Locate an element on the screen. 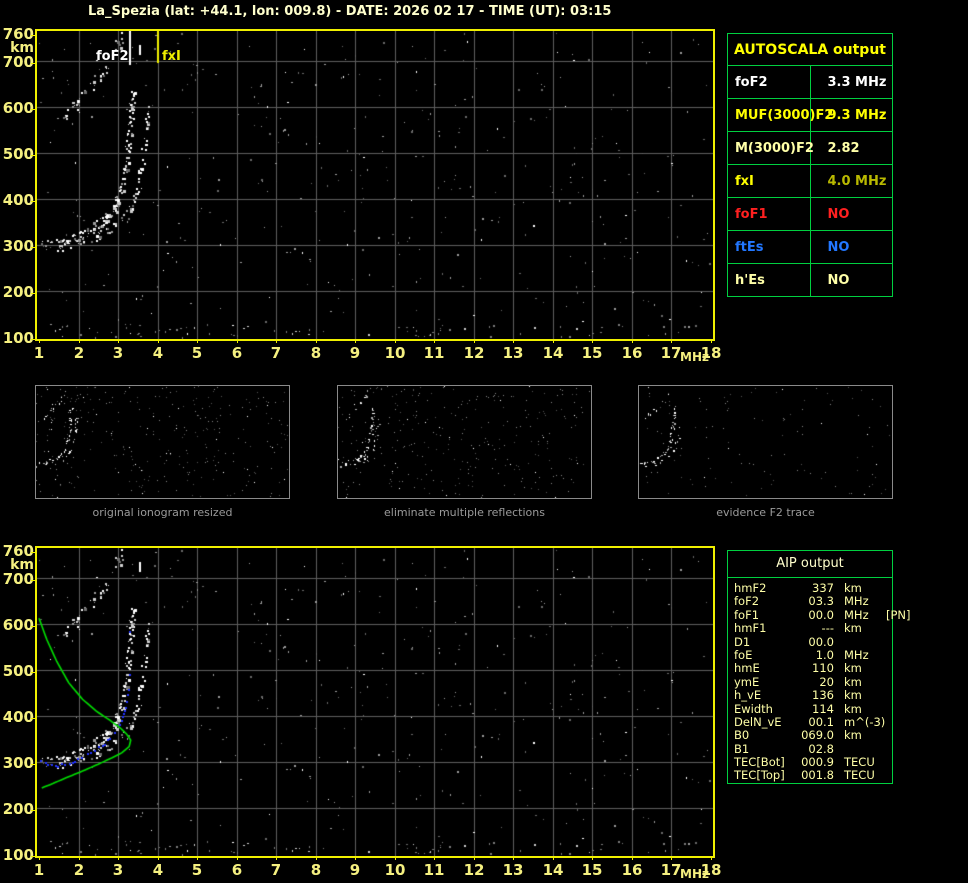 The image size is (968, 883). x-tick-label: 18 is located at coordinates (711, 870).